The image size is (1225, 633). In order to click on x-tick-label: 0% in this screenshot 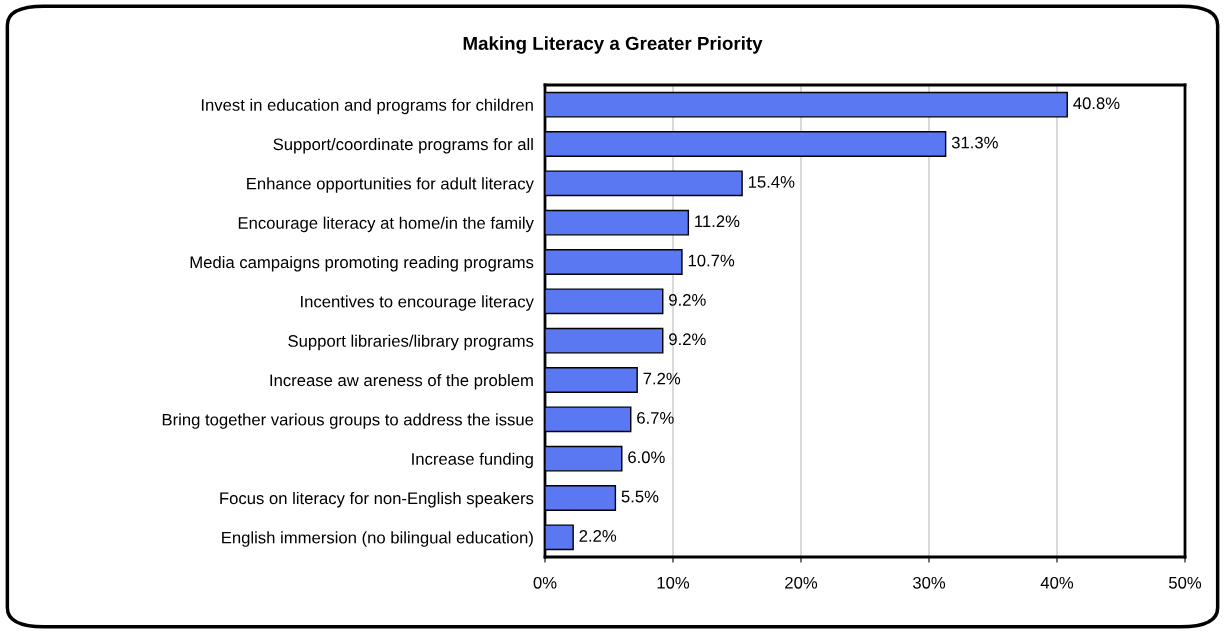, I will do `click(545, 582)`.